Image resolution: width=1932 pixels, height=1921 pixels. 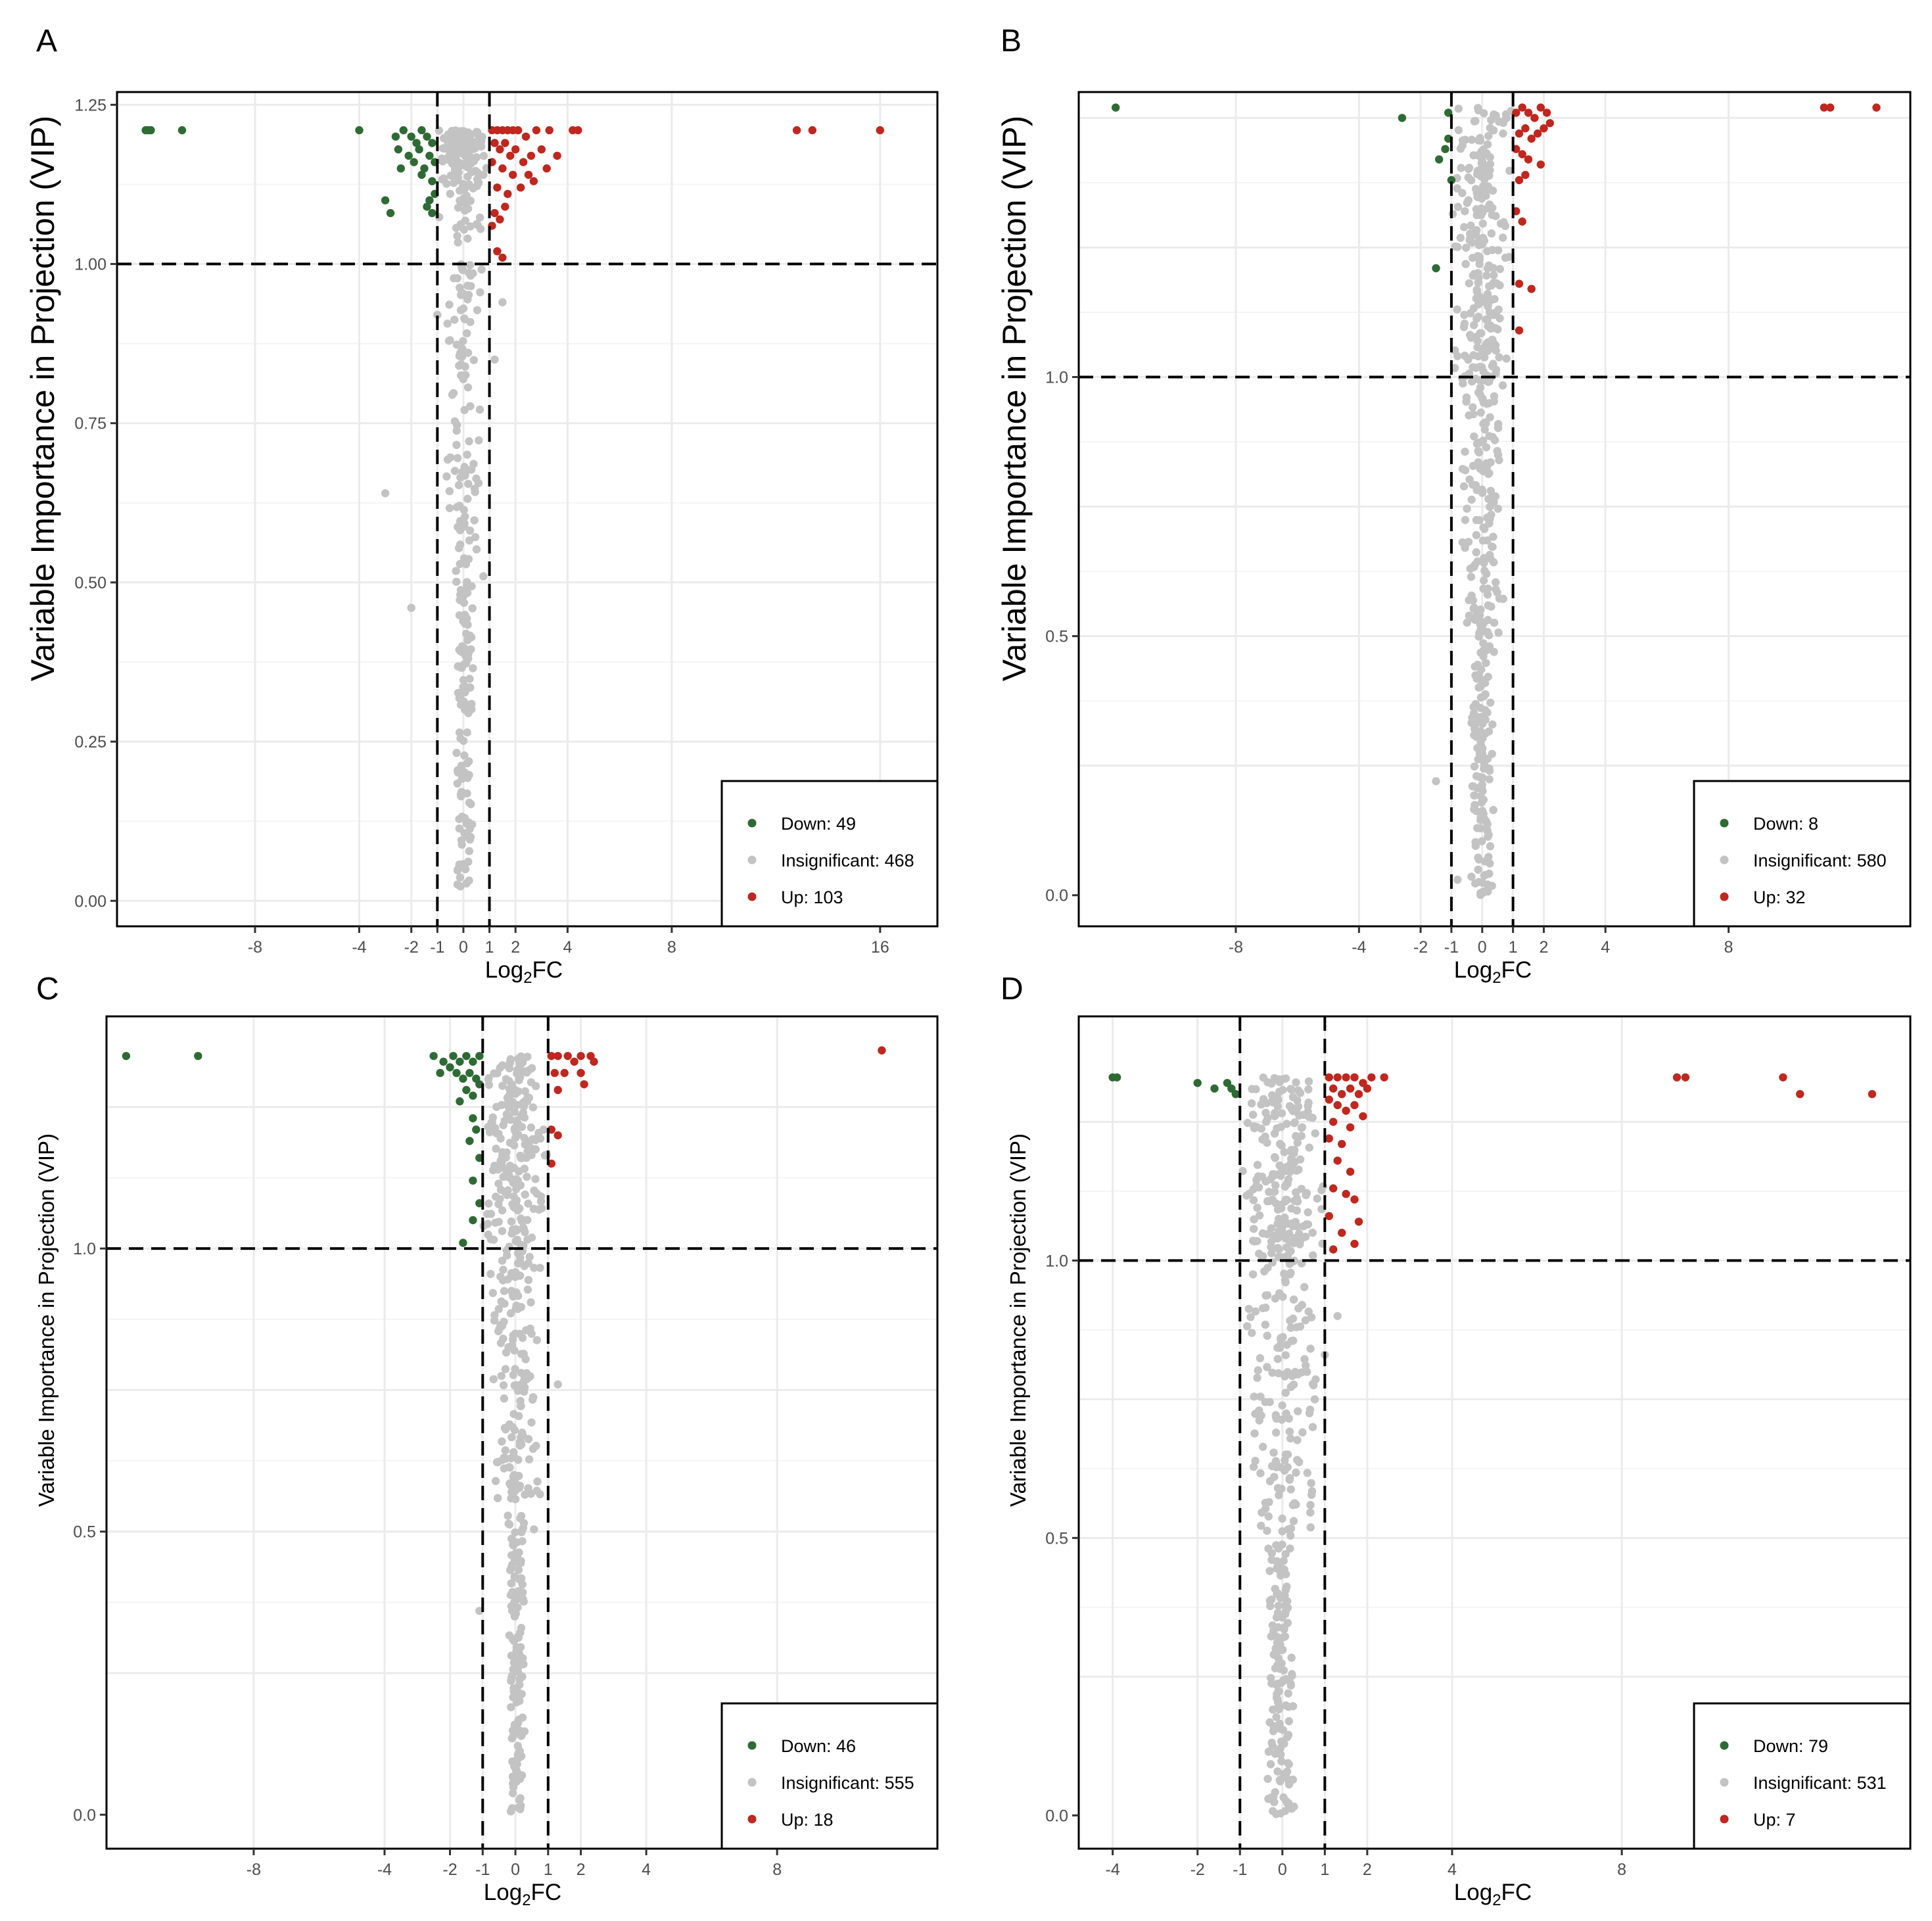 What do you see at coordinates (449, 1870) in the screenshot?
I see `x-tick-label: -2` at bounding box center [449, 1870].